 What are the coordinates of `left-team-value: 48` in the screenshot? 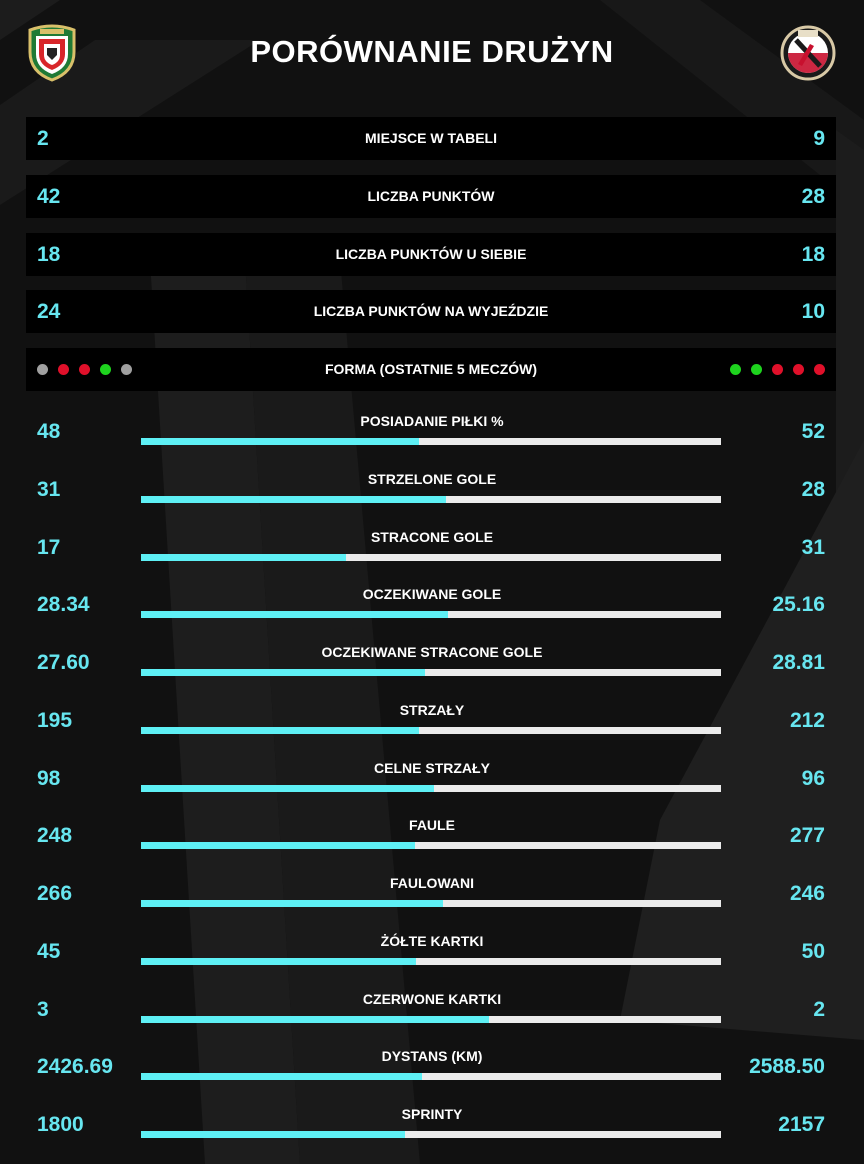 It's located at (49, 431).